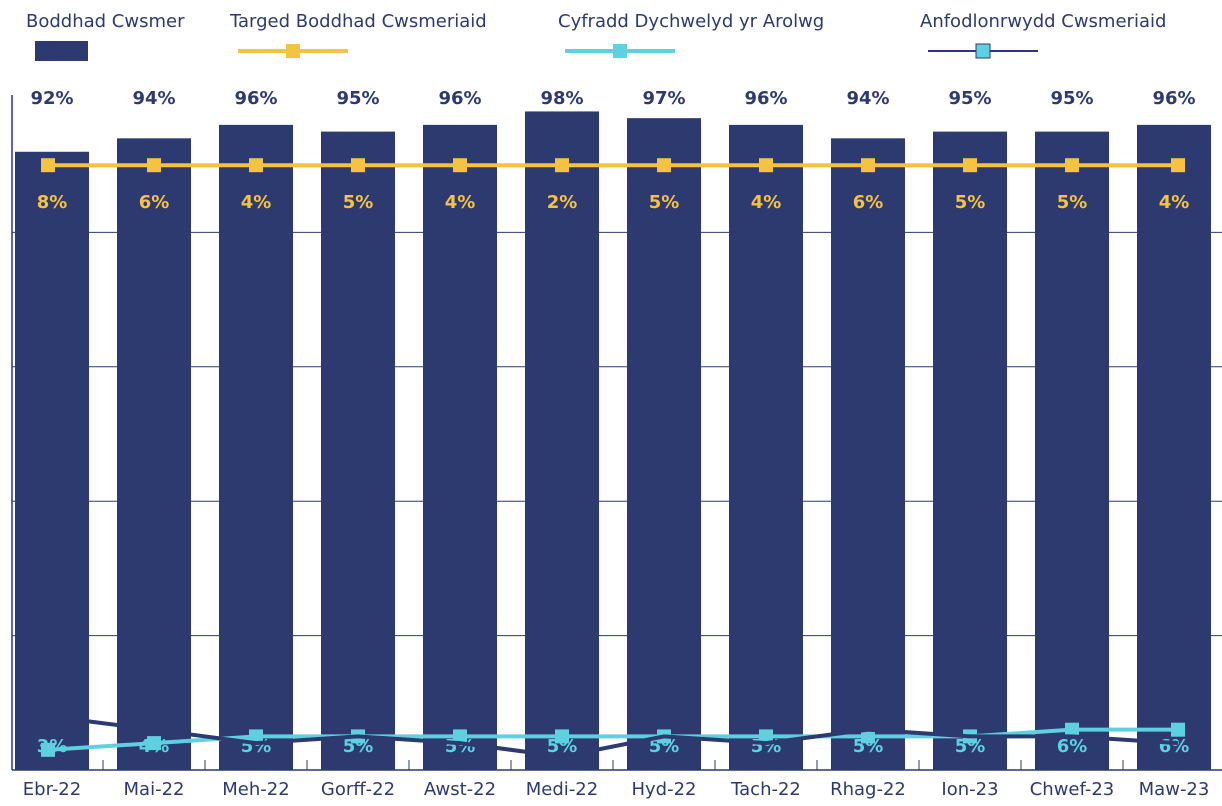 The width and height of the screenshot is (1222, 806). What do you see at coordinates (691, 21) in the screenshot?
I see `legend-label: Cyfradd Dychwelyd yr Arolwg` at bounding box center [691, 21].